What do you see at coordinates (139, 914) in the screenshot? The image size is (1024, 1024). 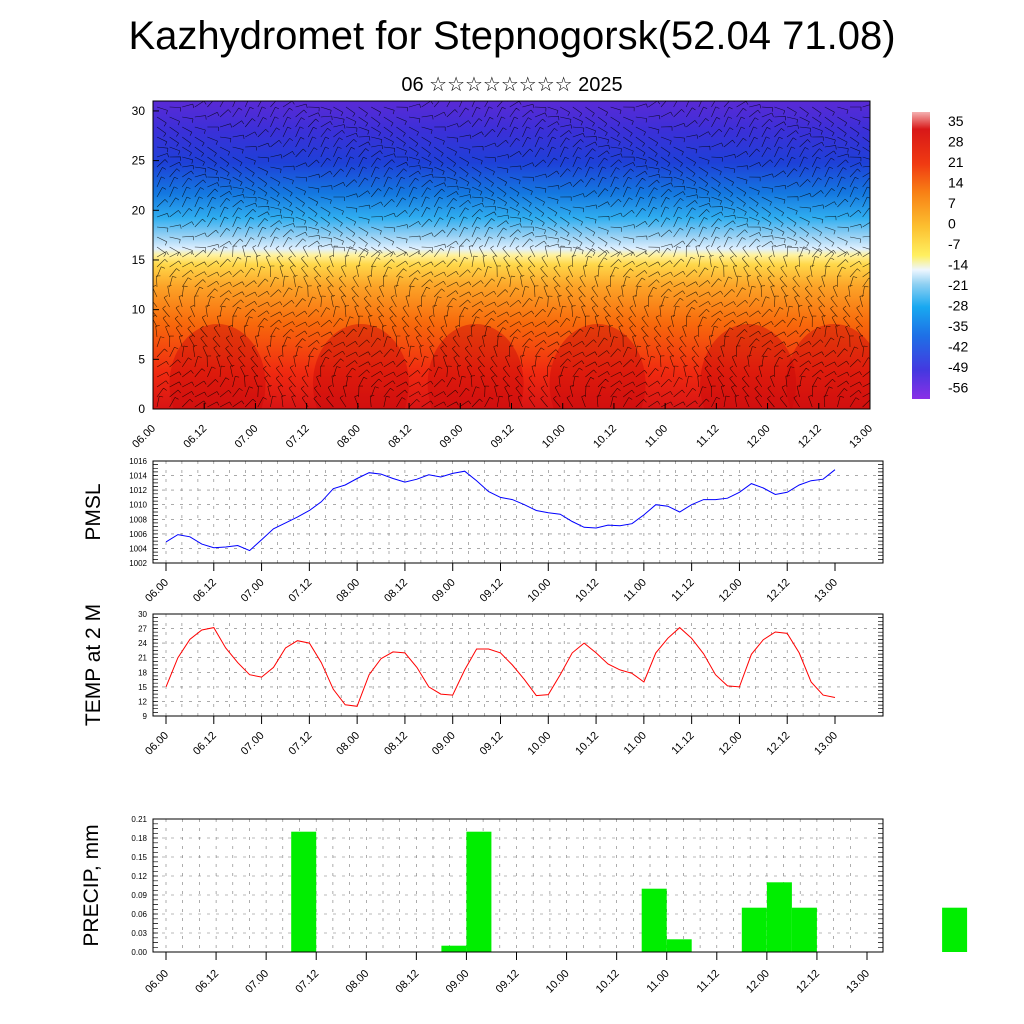 I see `y-tick-label: 0.06` at bounding box center [139, 914].